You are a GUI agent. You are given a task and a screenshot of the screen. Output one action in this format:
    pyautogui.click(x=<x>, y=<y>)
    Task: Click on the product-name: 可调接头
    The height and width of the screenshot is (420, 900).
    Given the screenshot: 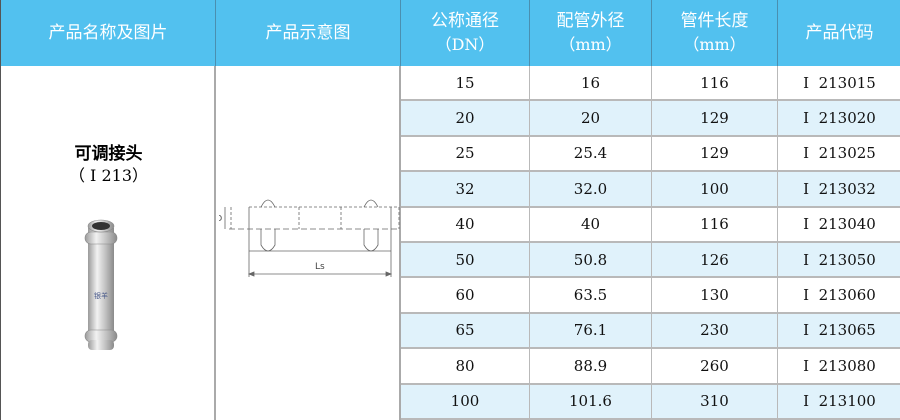 What is the action you would take?
    pyautogui.click(x=108, y=154)
    